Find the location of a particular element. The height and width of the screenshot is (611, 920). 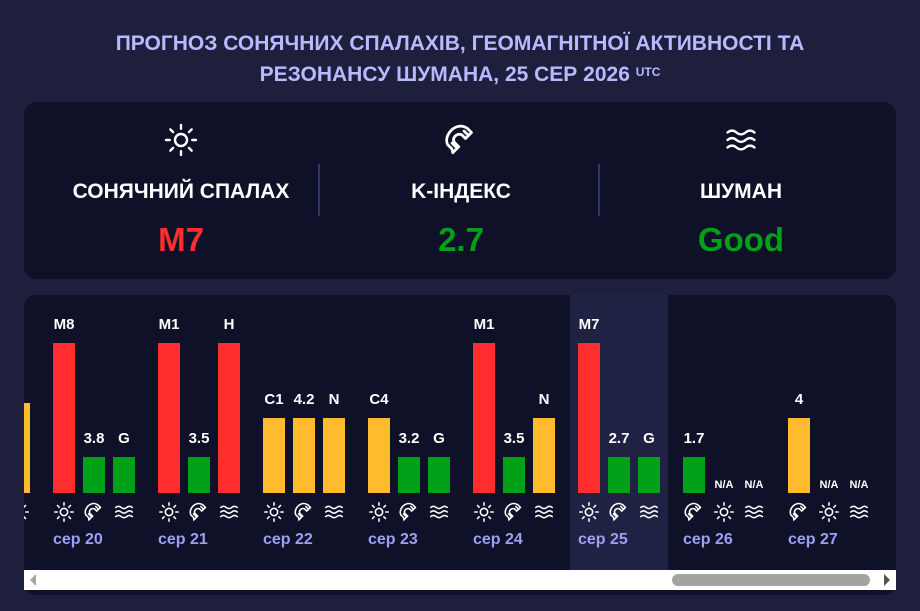

summary-kindex: K-ІНДЕКС 2.7 is located at coordinates (461, 190).